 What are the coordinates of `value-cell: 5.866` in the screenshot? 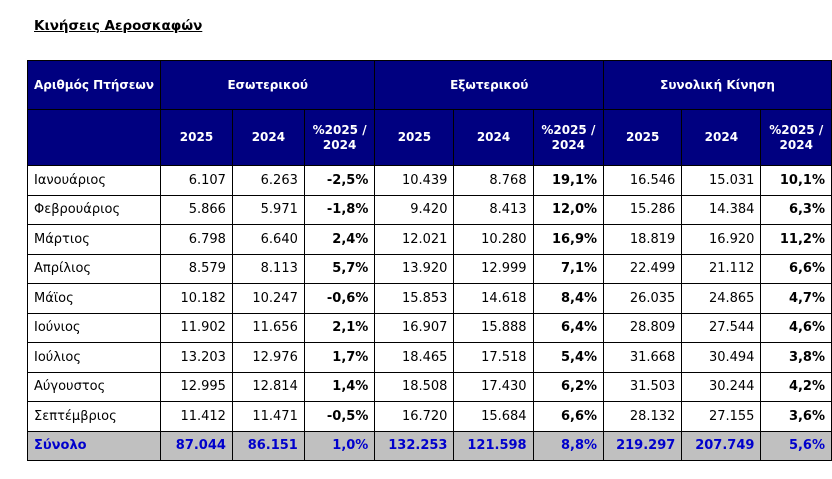 It's located at (196, 209).